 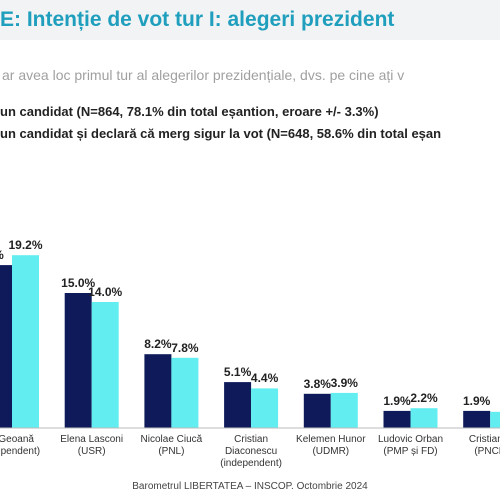 I want to click on x-tick-label: a Geoană ndependent), so click(x=20, y=445).